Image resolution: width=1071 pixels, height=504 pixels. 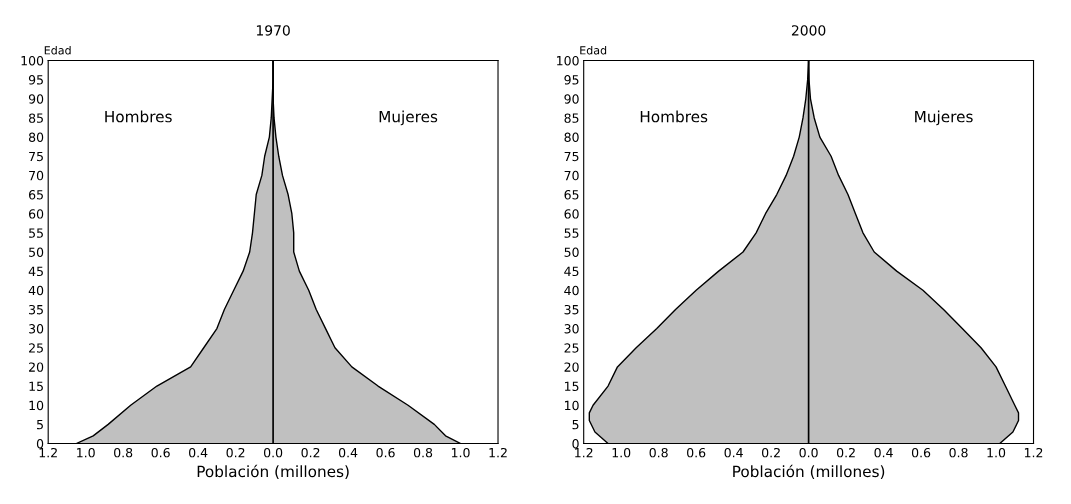 What do you see at coordinates (273, 30) in the screenshot?
I see `chart-title: 1970` at bounding box center [273, 30].